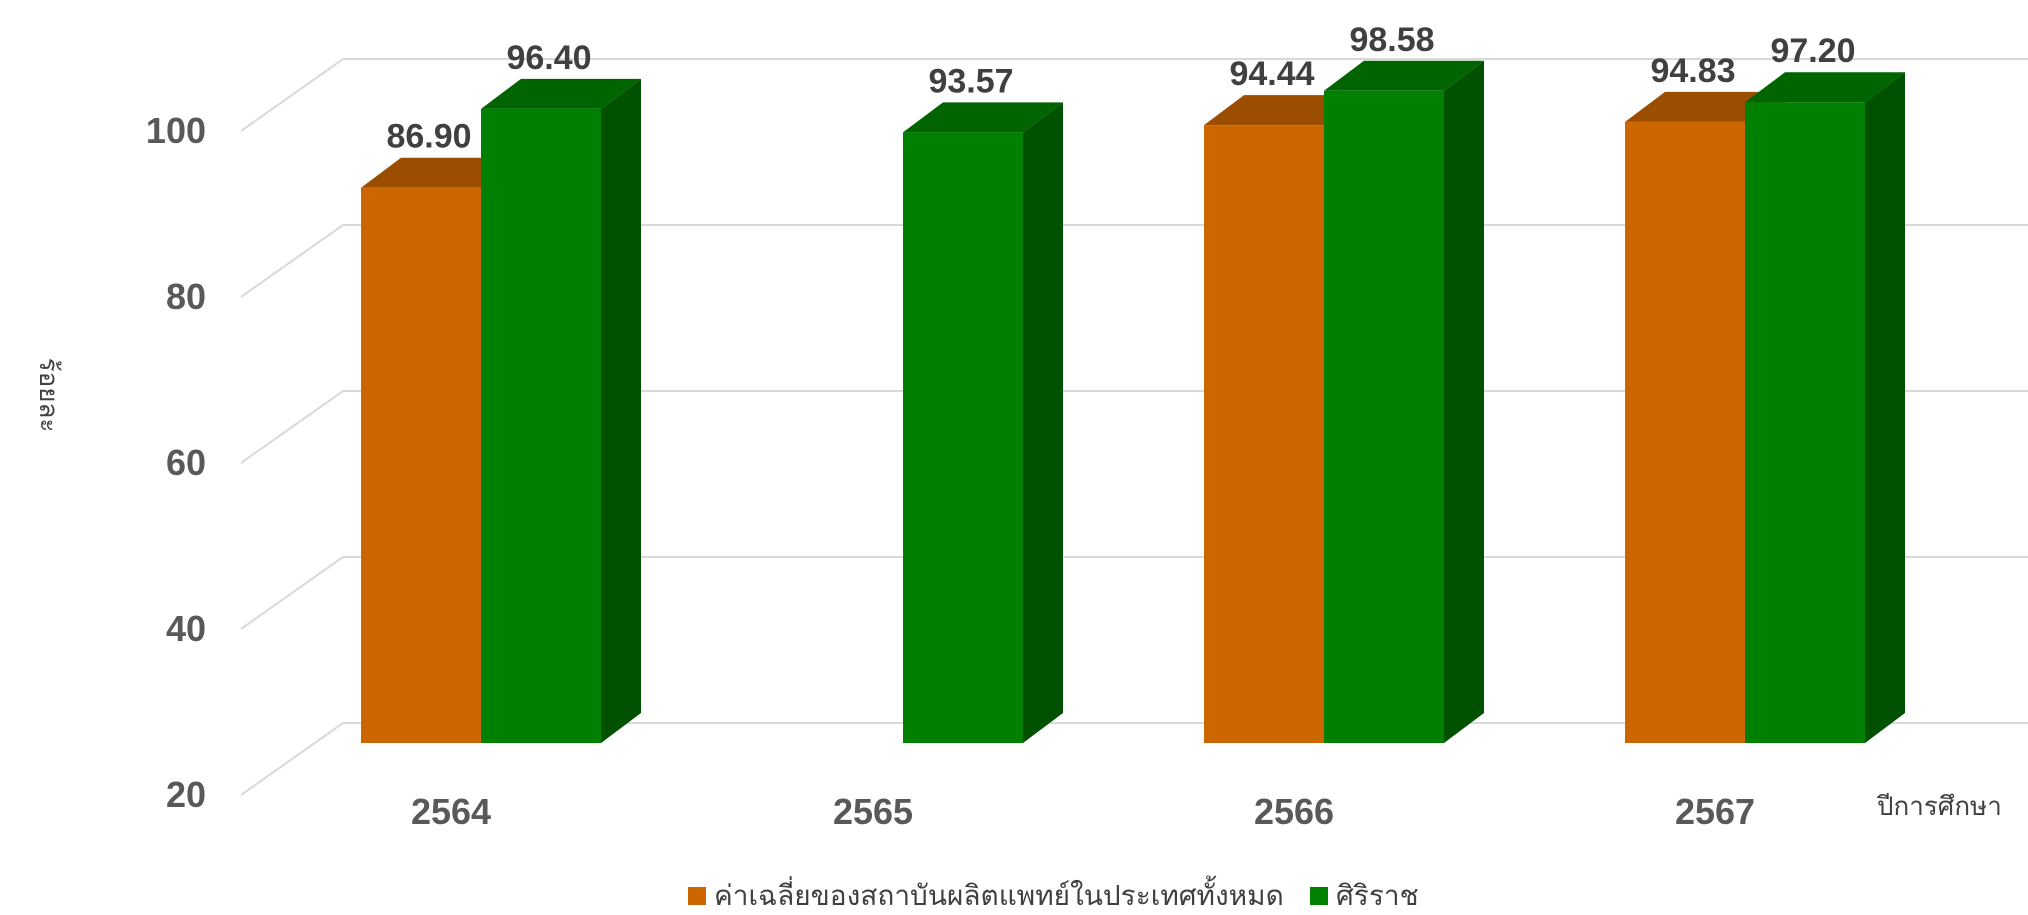 This screenshot has width=2028, height=915. What do you see at coordinates (970, 81) in the screenshot?
I see `data-label-siriraj: 93.57` at bounding box center [970, 81].